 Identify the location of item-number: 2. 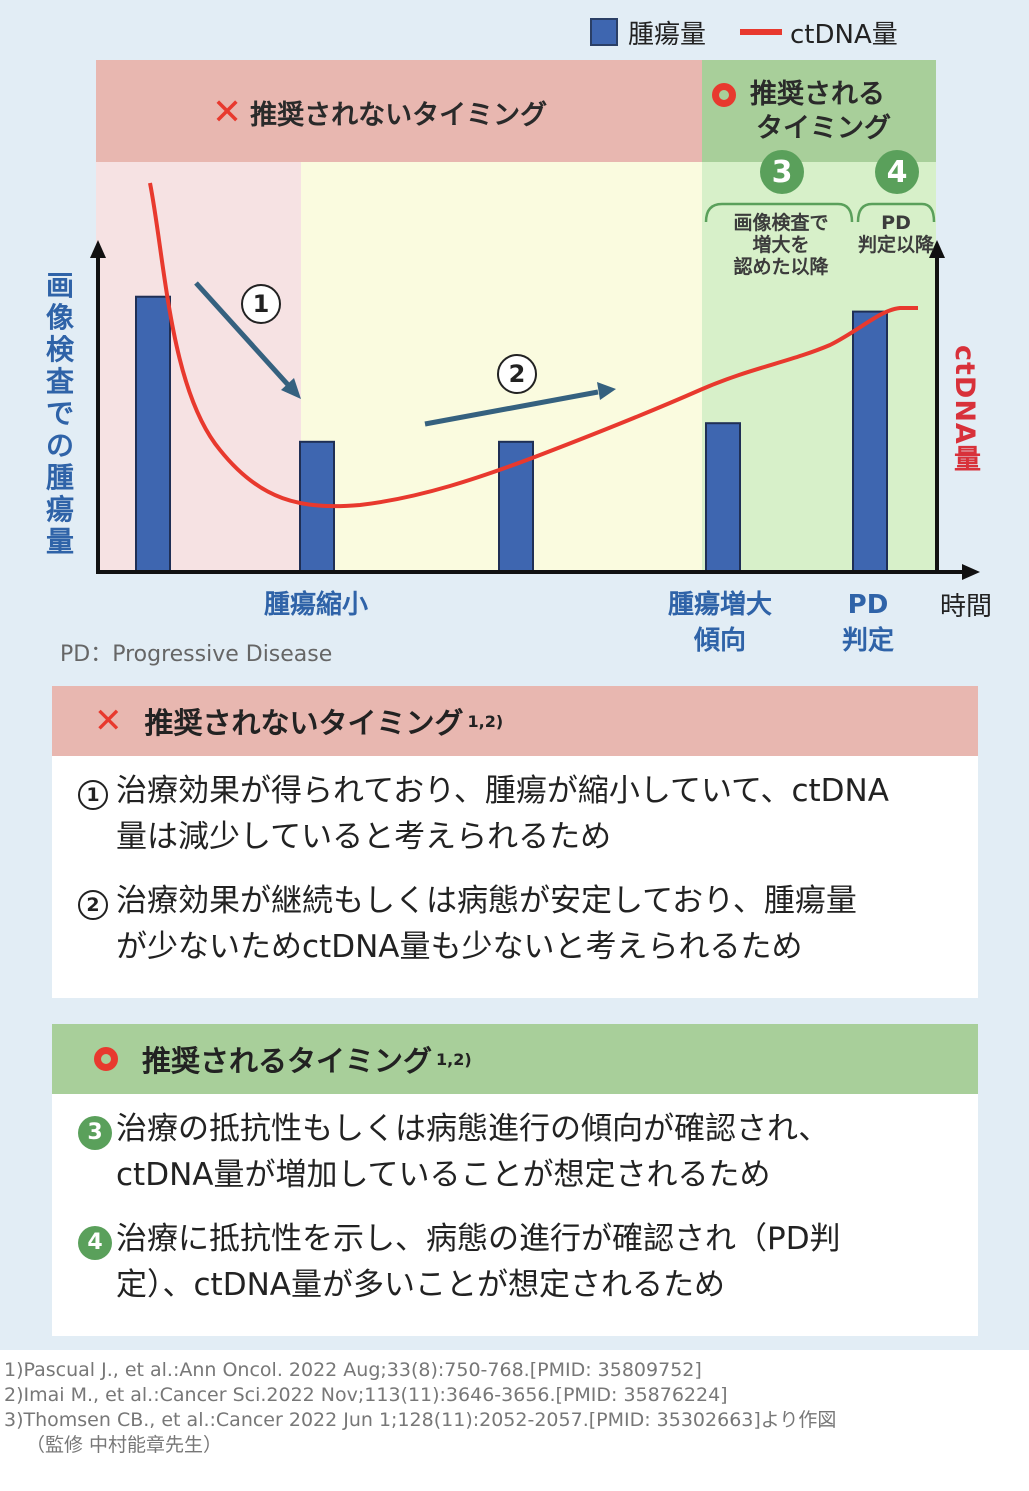
(93, 905).